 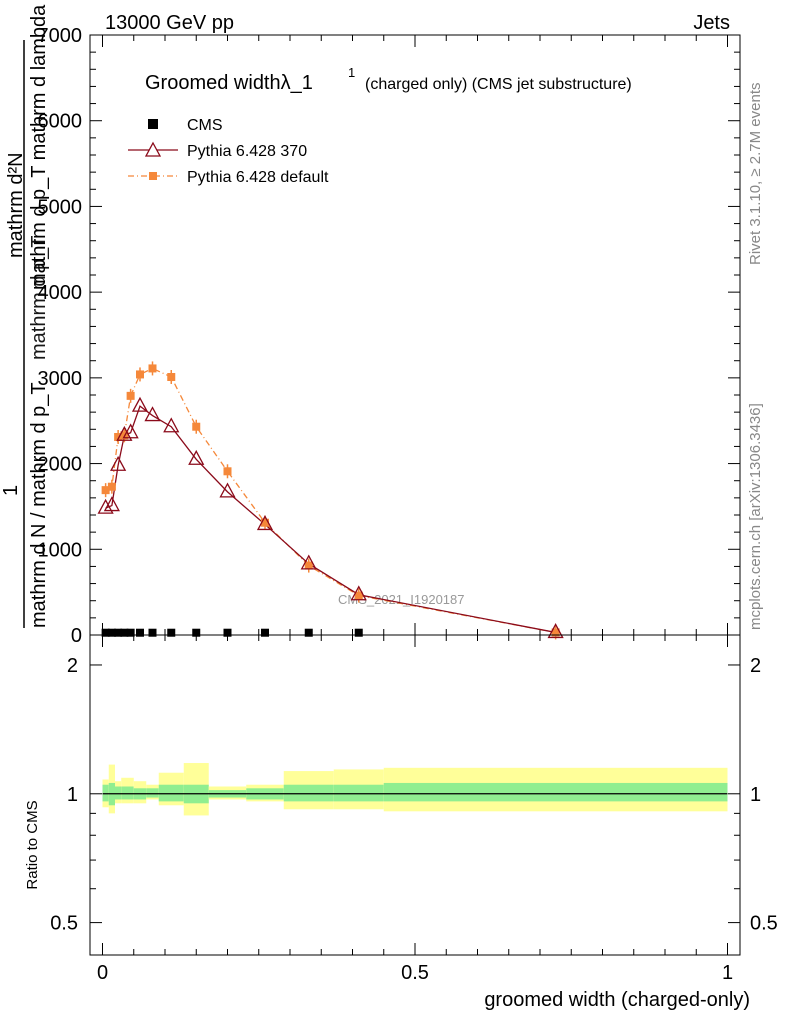 What do you see at coordinates (60, 207) in the screenshot?
I see `y-tick-label: 5000` at bounding box center [60, 207].